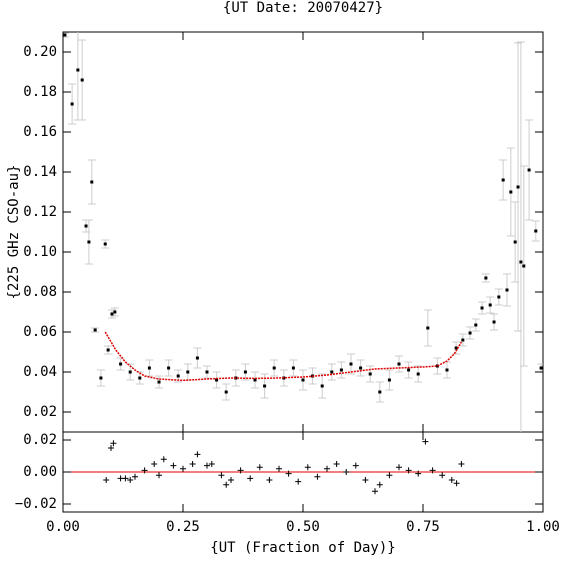 The image size is (574, 574). Describe the element at coordinates (543, 527) in the screenshot. I see `x-tick-label: 1.00` at that location.